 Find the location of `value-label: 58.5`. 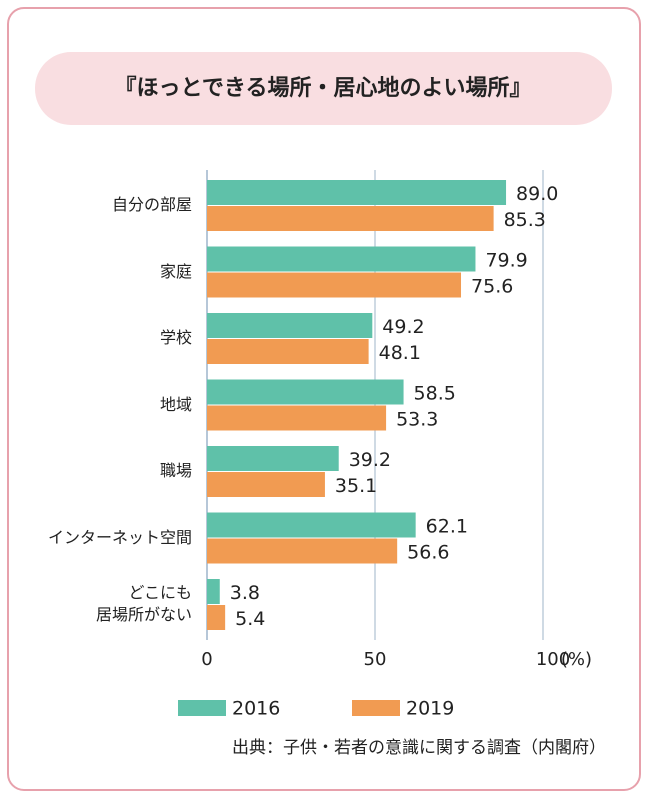

value-label: 58.5 is located at coordinates (435, 394).